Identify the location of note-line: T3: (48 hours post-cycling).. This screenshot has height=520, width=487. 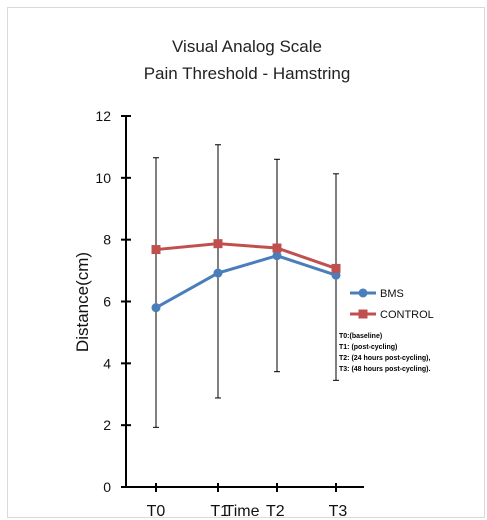
(384, 369).